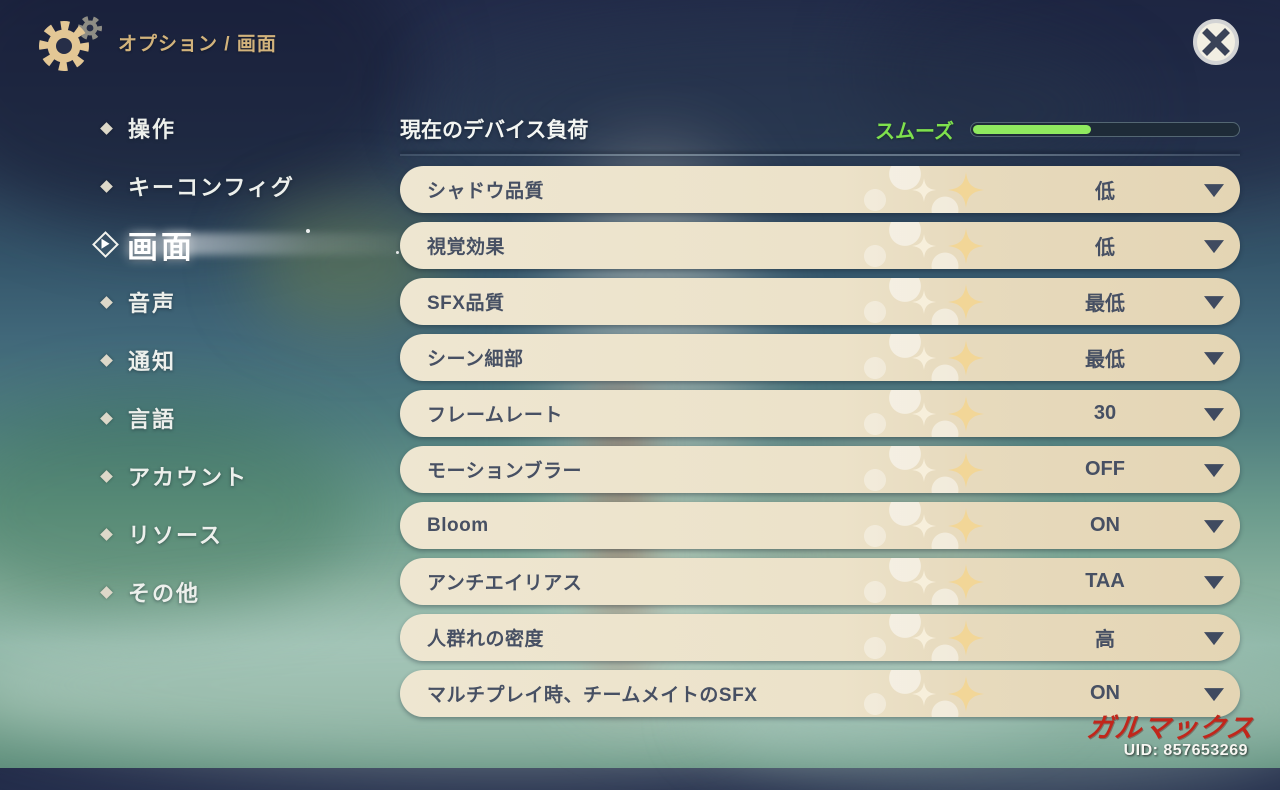  Describe the element at coordinates (1185, 750) in the screenshot. I see `uid-label: UID: 857653269` at that location.